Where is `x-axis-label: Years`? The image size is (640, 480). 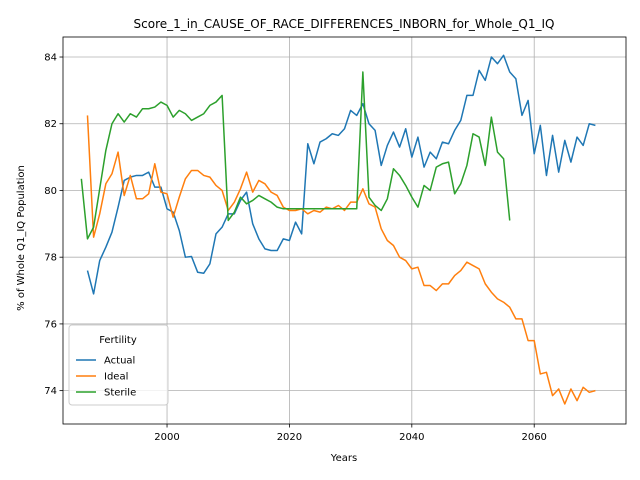 x-axis-label: Years is located at coordinates (343, 458).